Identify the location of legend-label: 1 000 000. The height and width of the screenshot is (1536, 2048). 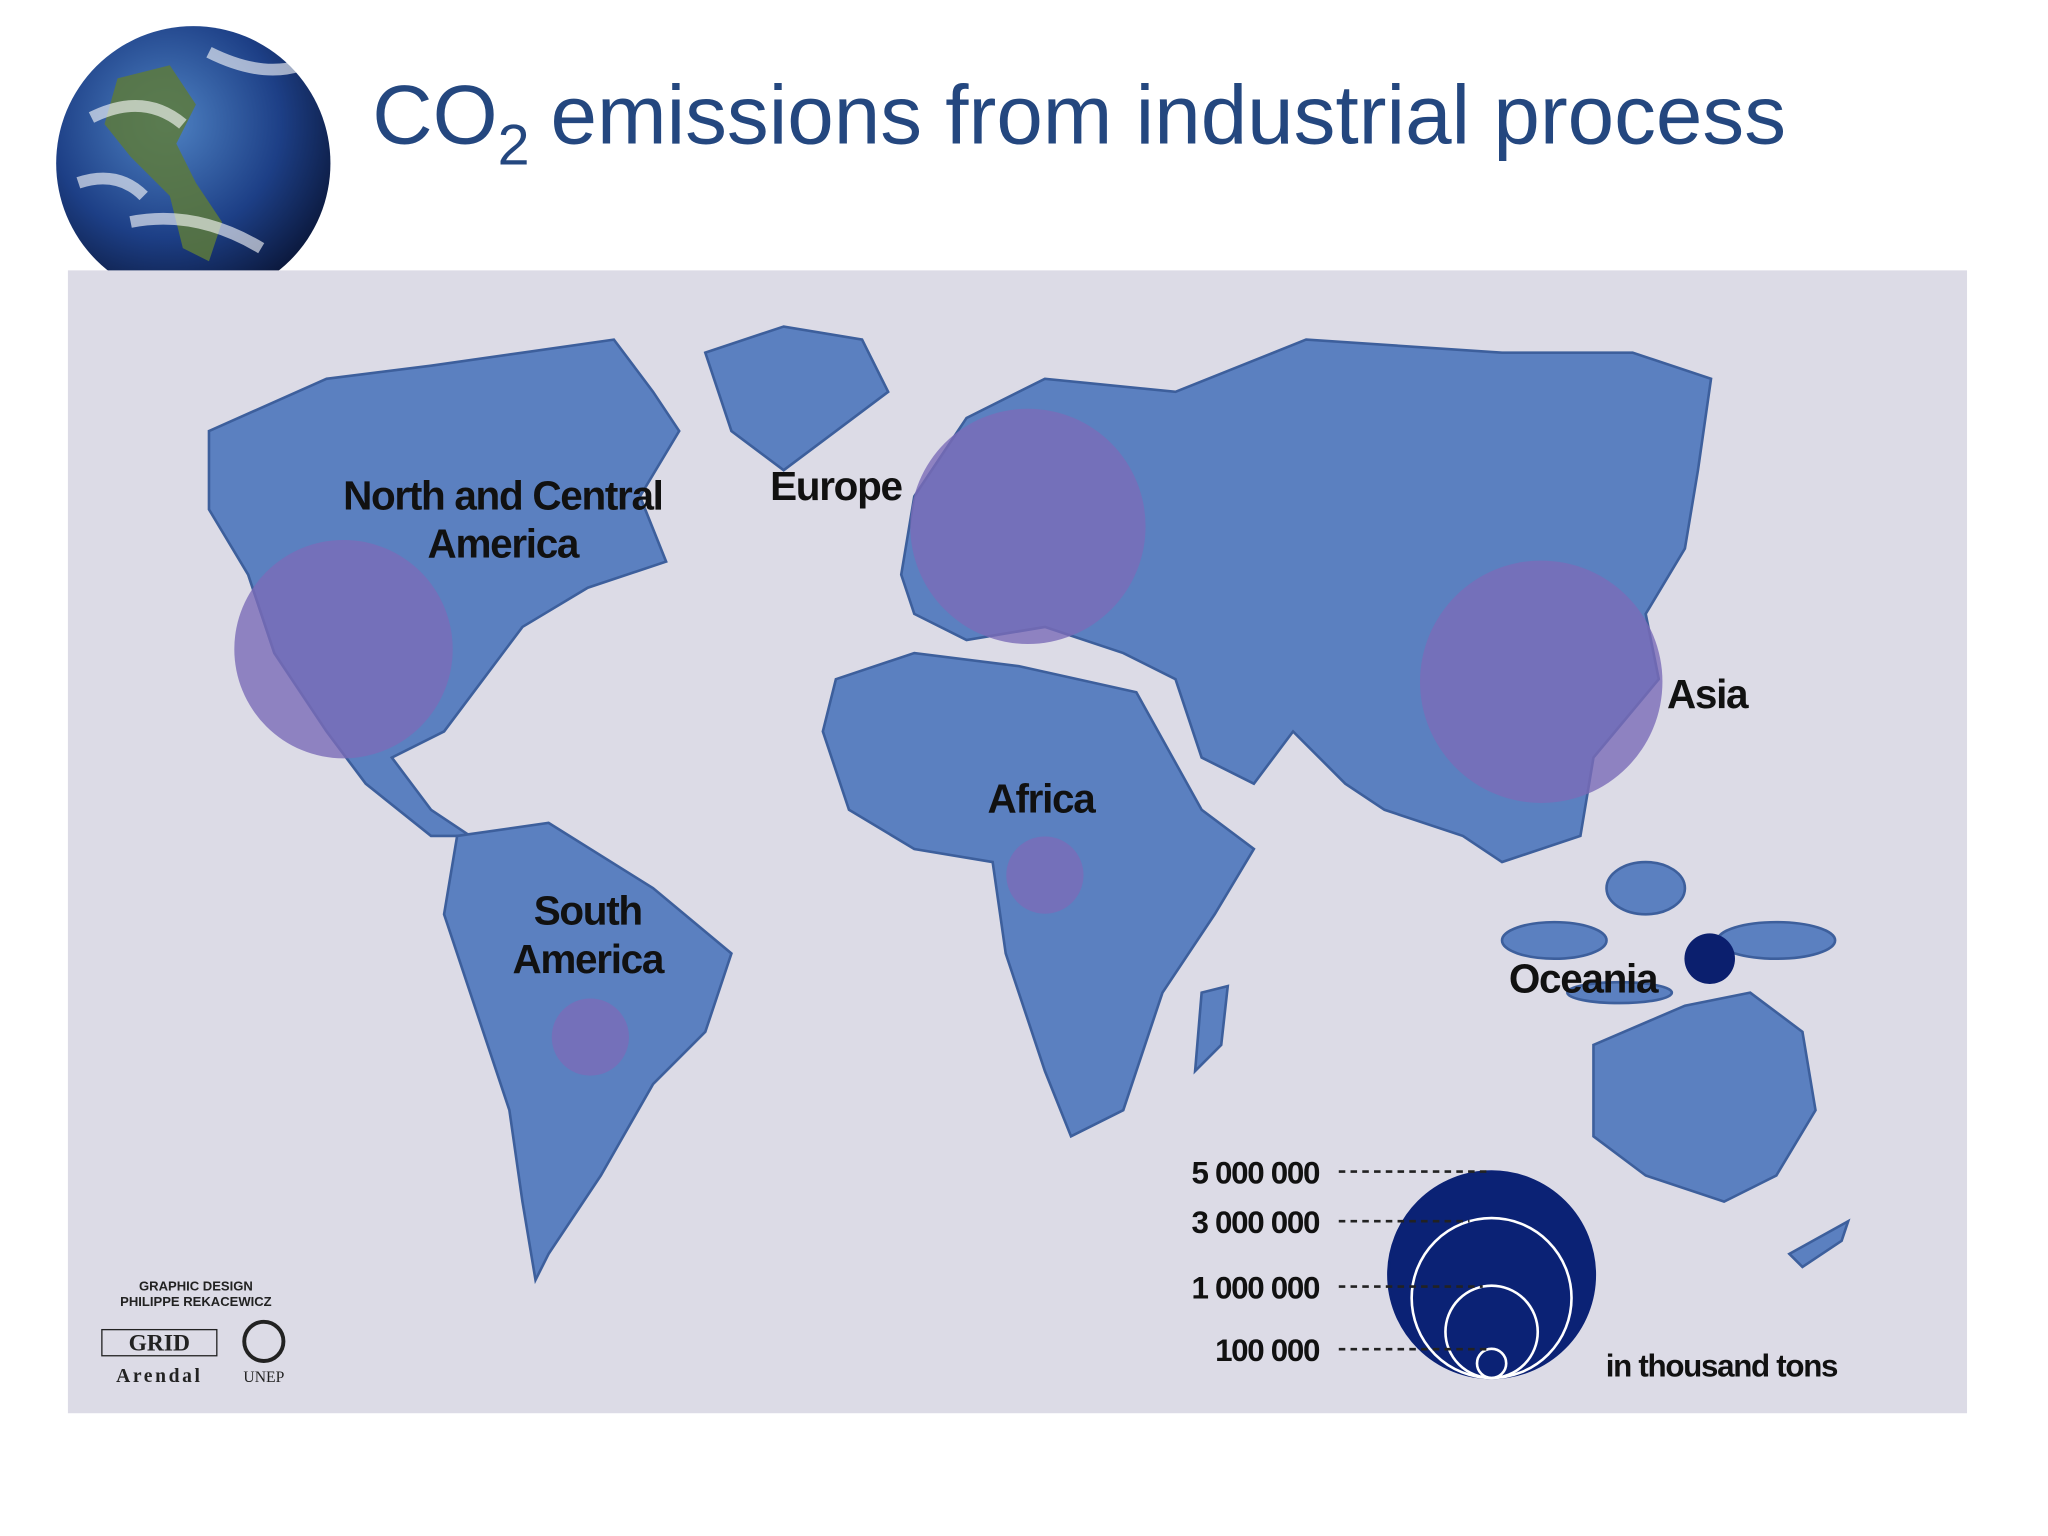
(1256, 1287).